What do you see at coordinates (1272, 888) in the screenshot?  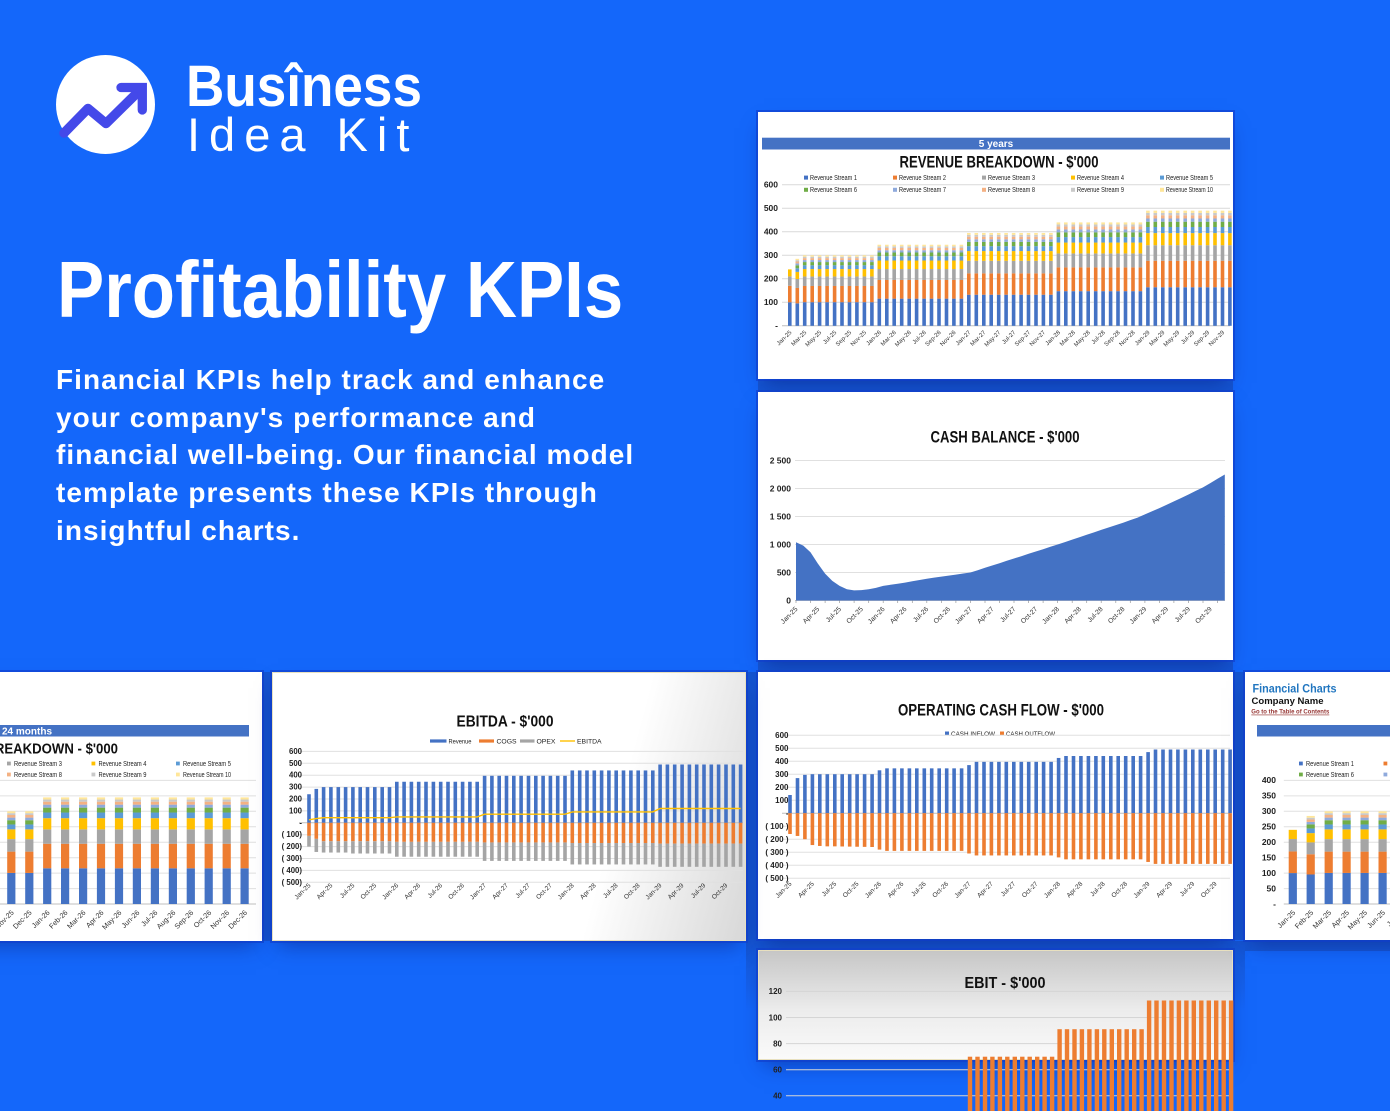 I see `svg-text: 50` at bounding box center [1272, 888].